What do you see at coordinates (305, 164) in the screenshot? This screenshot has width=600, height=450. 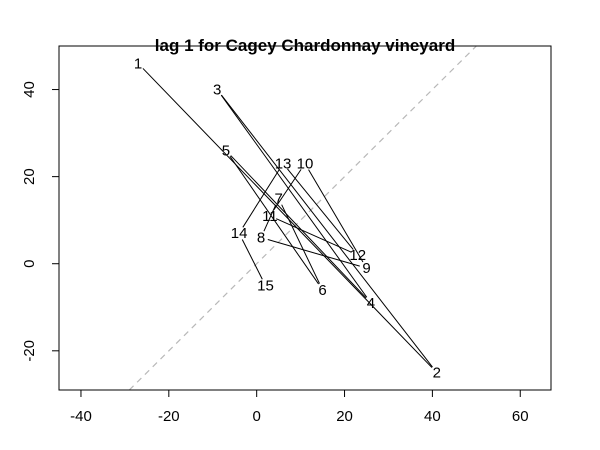 I see `point-label-10: 10` at bounding box center [305, 164].